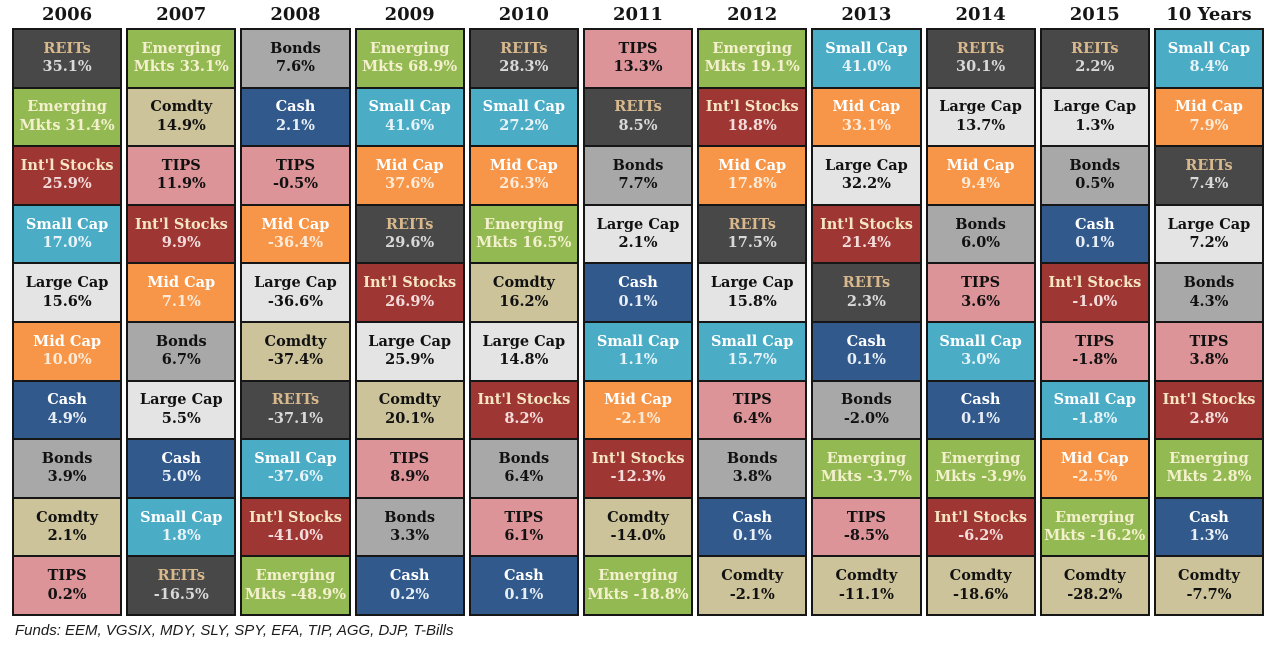 This screenshot has width=1280, height=650. I want to click on year-header: 2008, so click(295, 14).